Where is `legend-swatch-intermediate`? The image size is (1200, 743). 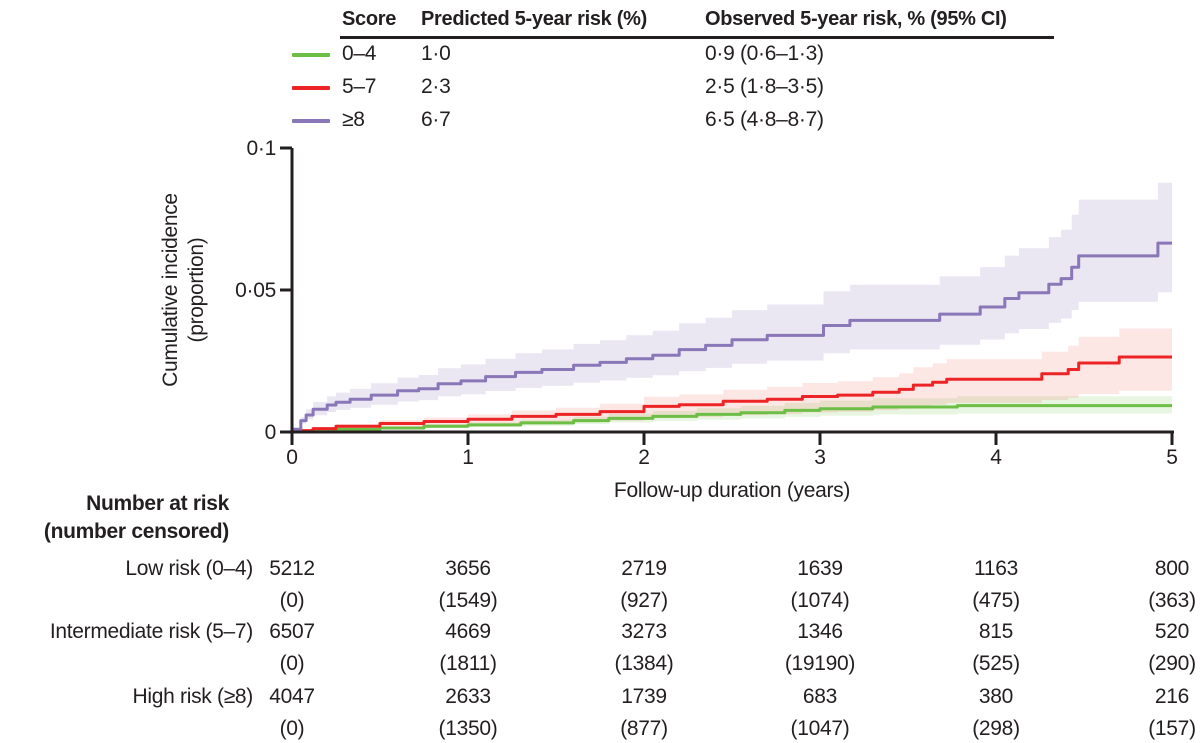
legend-swatch-intermediate is located at coordinates (311, 88).